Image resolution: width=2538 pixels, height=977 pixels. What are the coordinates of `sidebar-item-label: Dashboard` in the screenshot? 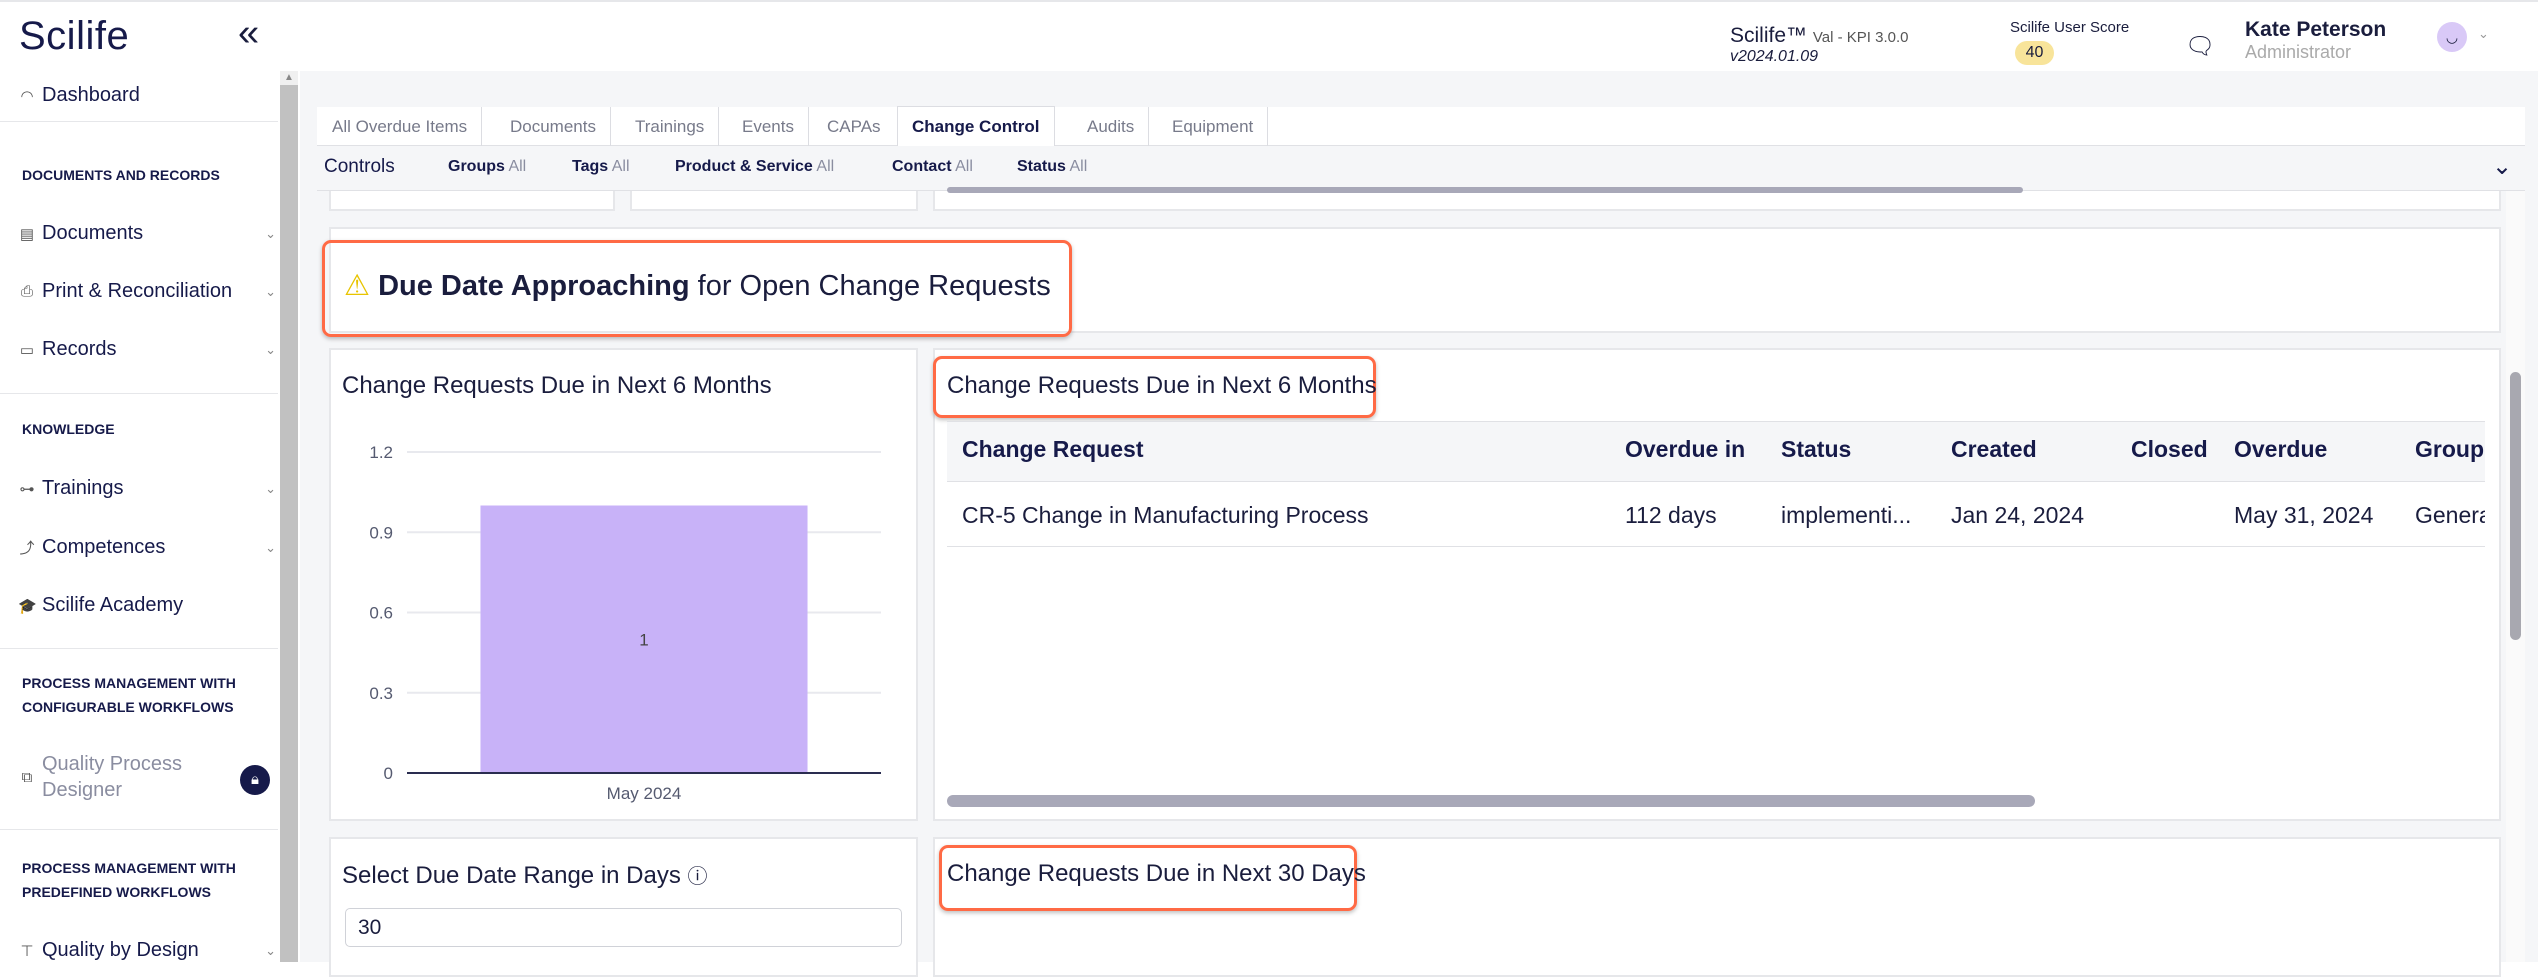 It's located at (91, 95).